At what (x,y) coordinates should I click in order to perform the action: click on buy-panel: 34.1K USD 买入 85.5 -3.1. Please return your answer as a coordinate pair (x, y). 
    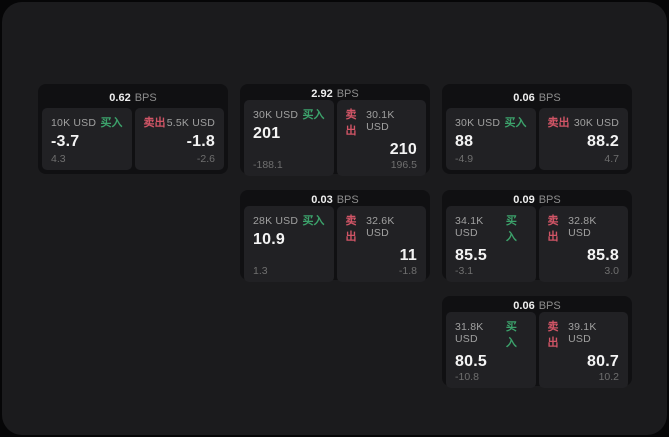
    Looking at the image, I should click on (491, 244).